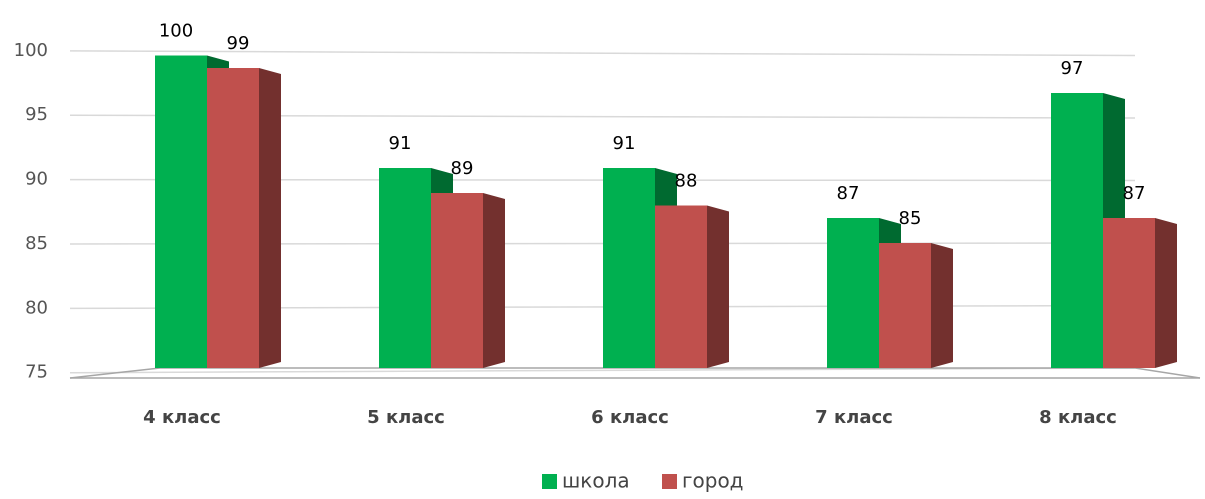 The height and width of the screenshot is (499, 1205). Describe the element at coordinates (713, 481) in the screenshot. I see `legend-label: город` at that location.